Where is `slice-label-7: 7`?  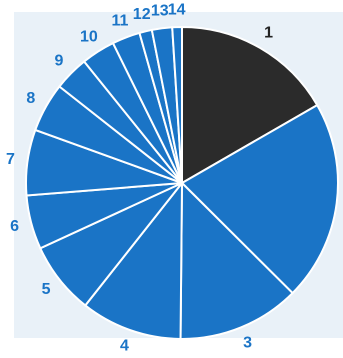
slice-label-7: 7 is located at coordinates (10, 159).